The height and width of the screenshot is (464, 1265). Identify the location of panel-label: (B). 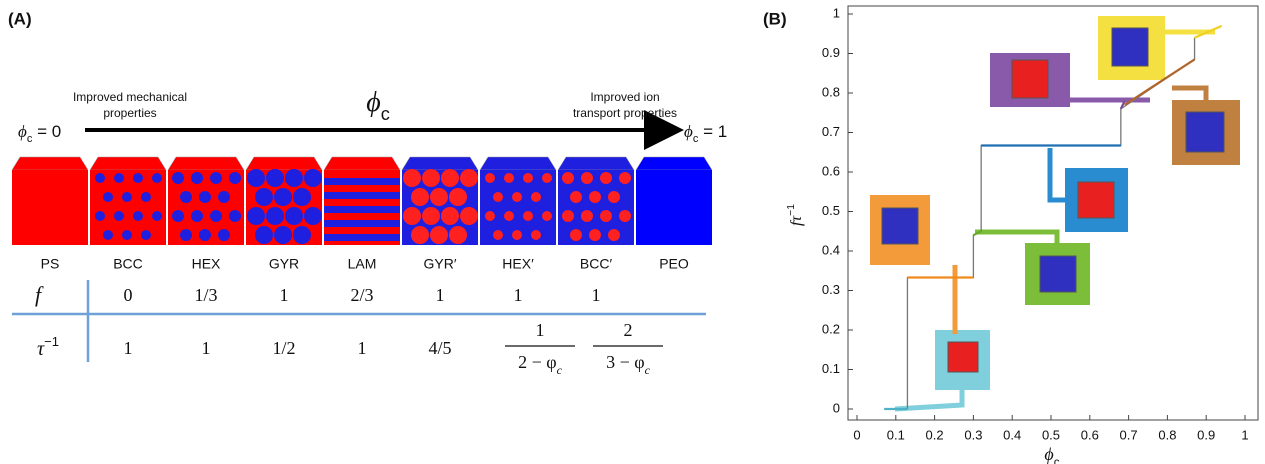
(775, 18).